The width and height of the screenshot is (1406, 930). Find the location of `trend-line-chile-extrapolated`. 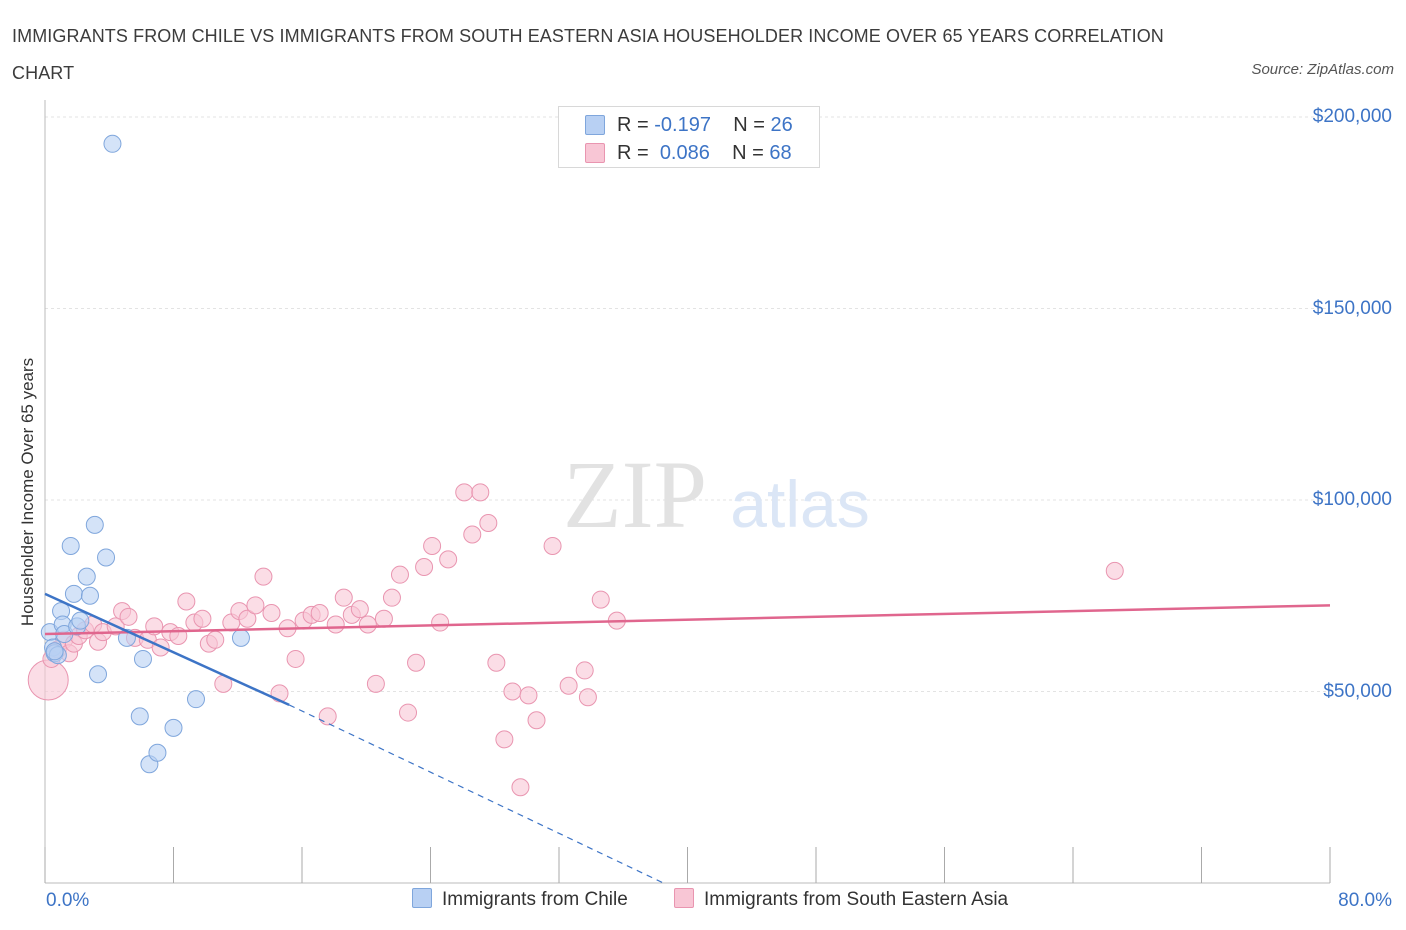

trend-line-chile-extrapolated is located at coordinates (476, 794).